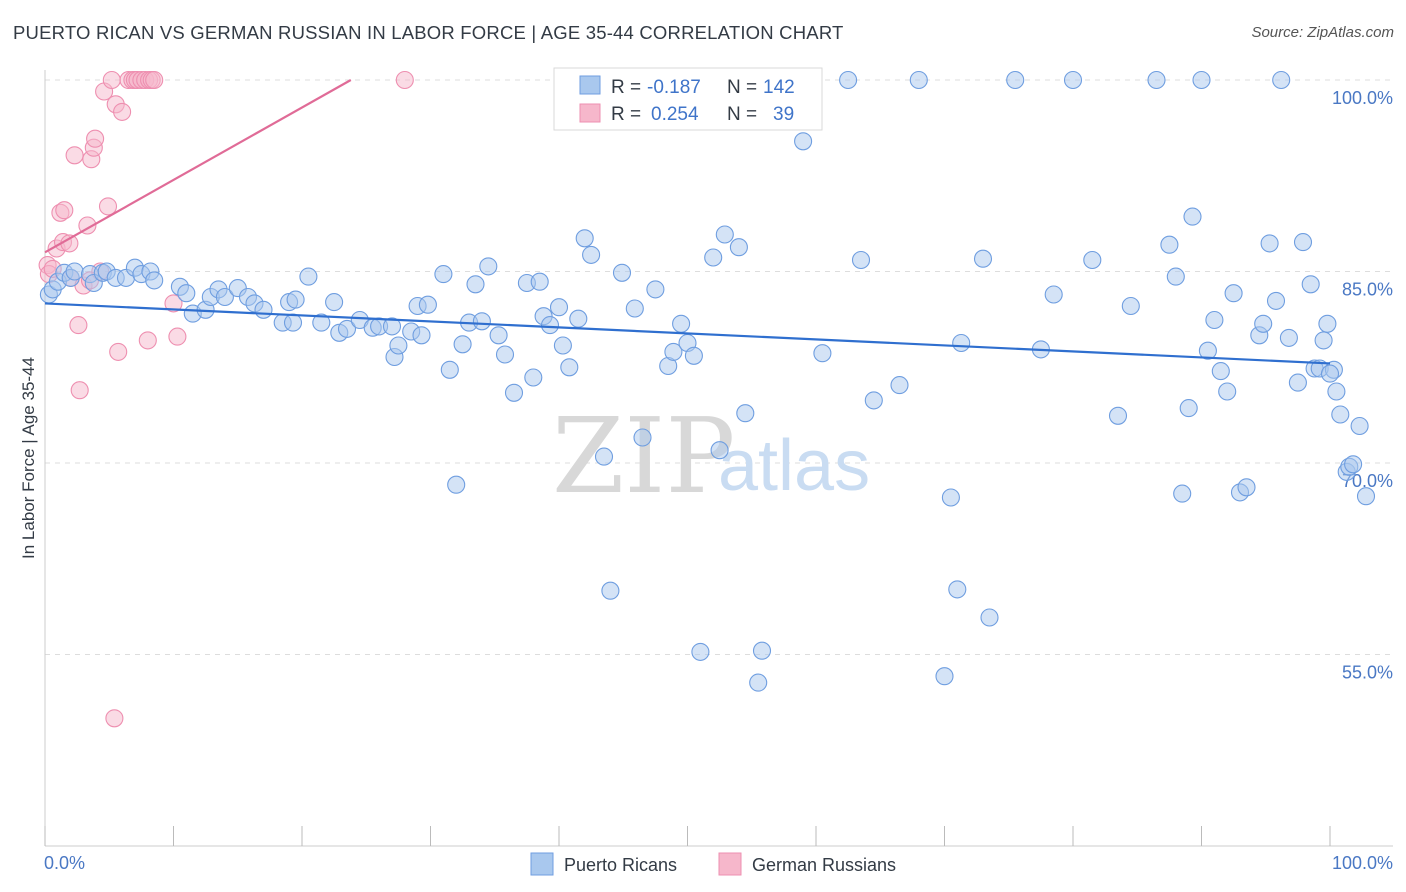 This screenshot has height=892, width=1406. Describe the element at coordinates (64, 863) in the screenshot. I see `x-tick-label-min: 0.0%` at that location.